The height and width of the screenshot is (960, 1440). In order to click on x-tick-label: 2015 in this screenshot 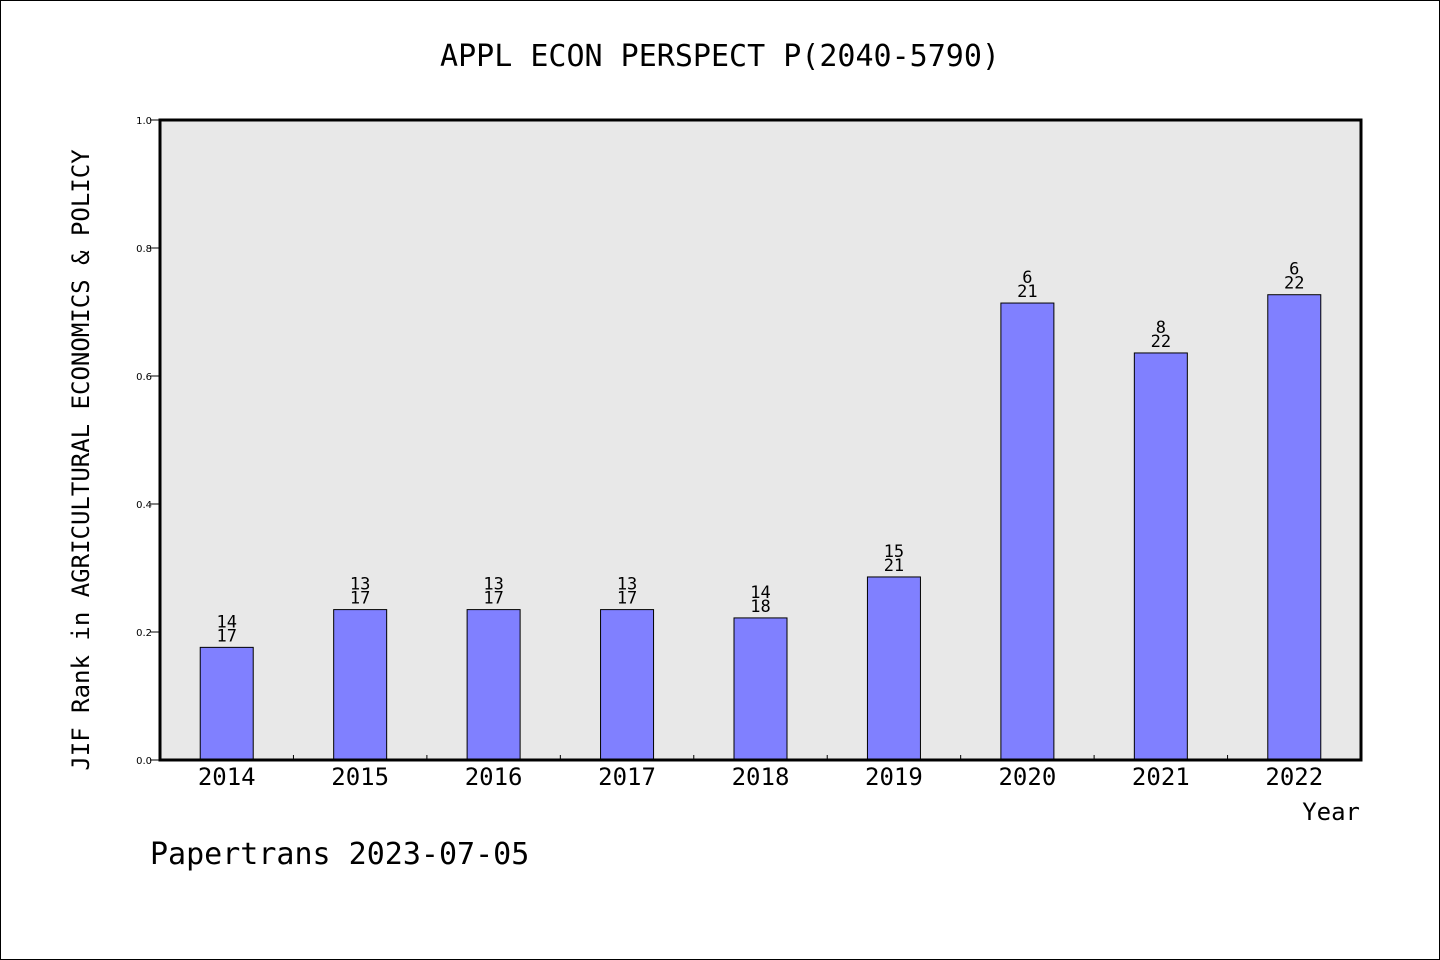, I will do `click(360, 777)`.